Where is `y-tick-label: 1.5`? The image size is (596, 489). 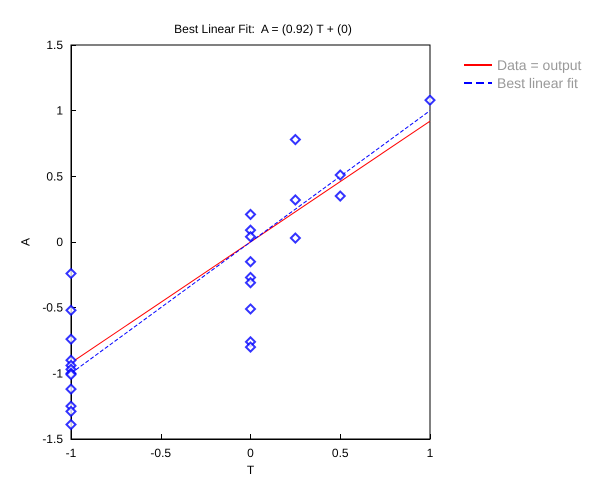 y-tick-label: 1.5 is located at coordinates (55, 45).